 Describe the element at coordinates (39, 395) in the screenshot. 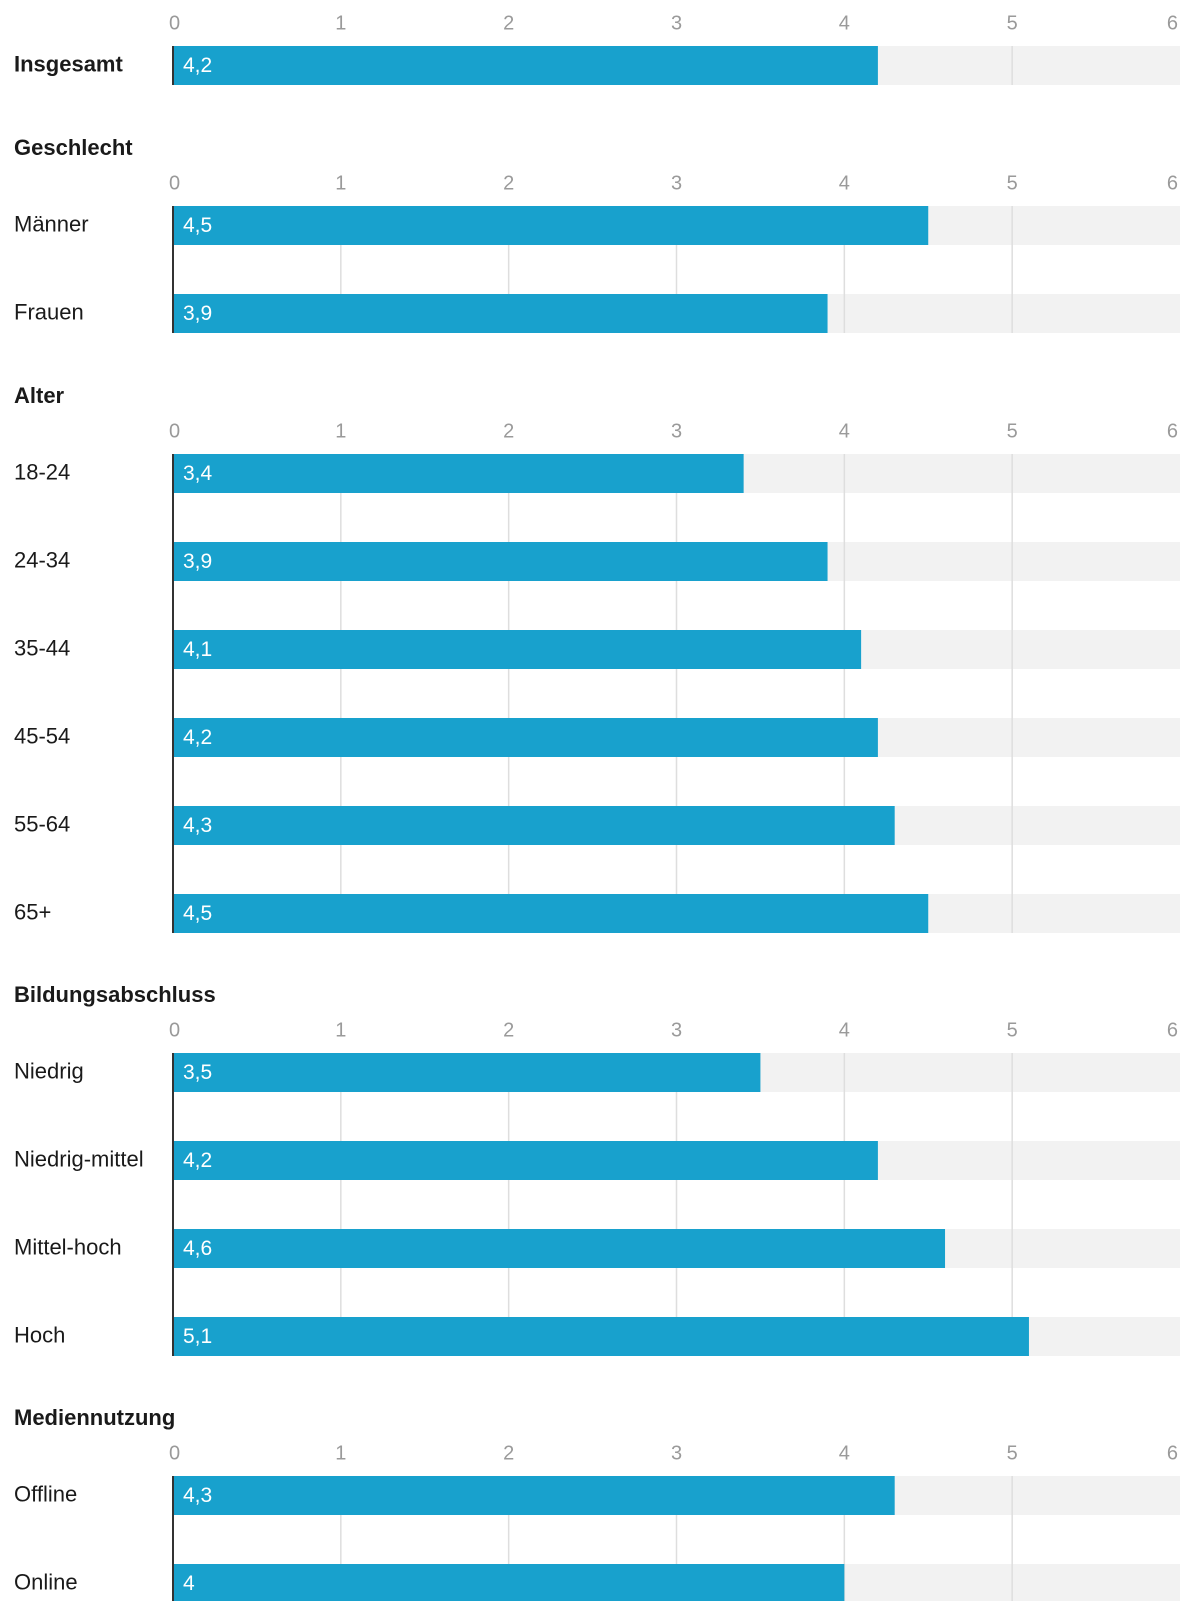

I see `group-title: Alter` at that location.